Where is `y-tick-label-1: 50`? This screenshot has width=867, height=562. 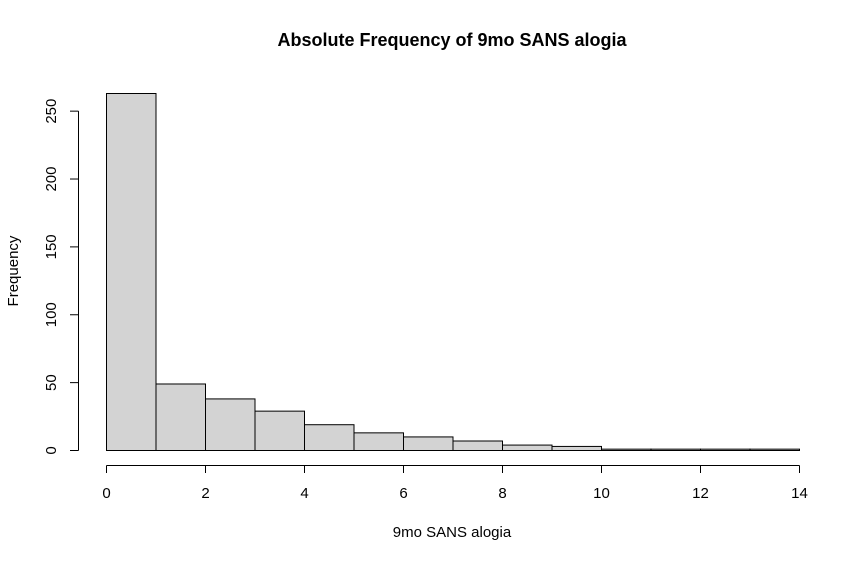
y-tick-label-1: 50 is located at coordinates (51, 382).